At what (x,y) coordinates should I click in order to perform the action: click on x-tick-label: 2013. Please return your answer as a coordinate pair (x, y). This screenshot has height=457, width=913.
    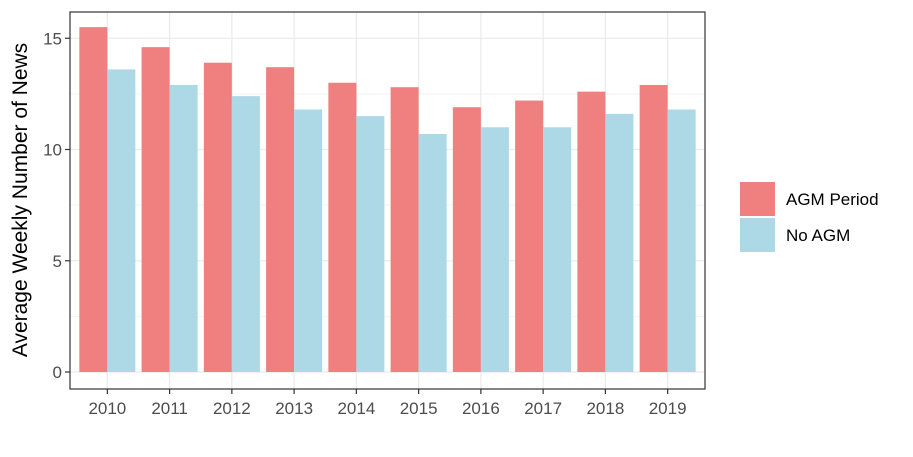
    Looking at the image, I should click on (294, 408).